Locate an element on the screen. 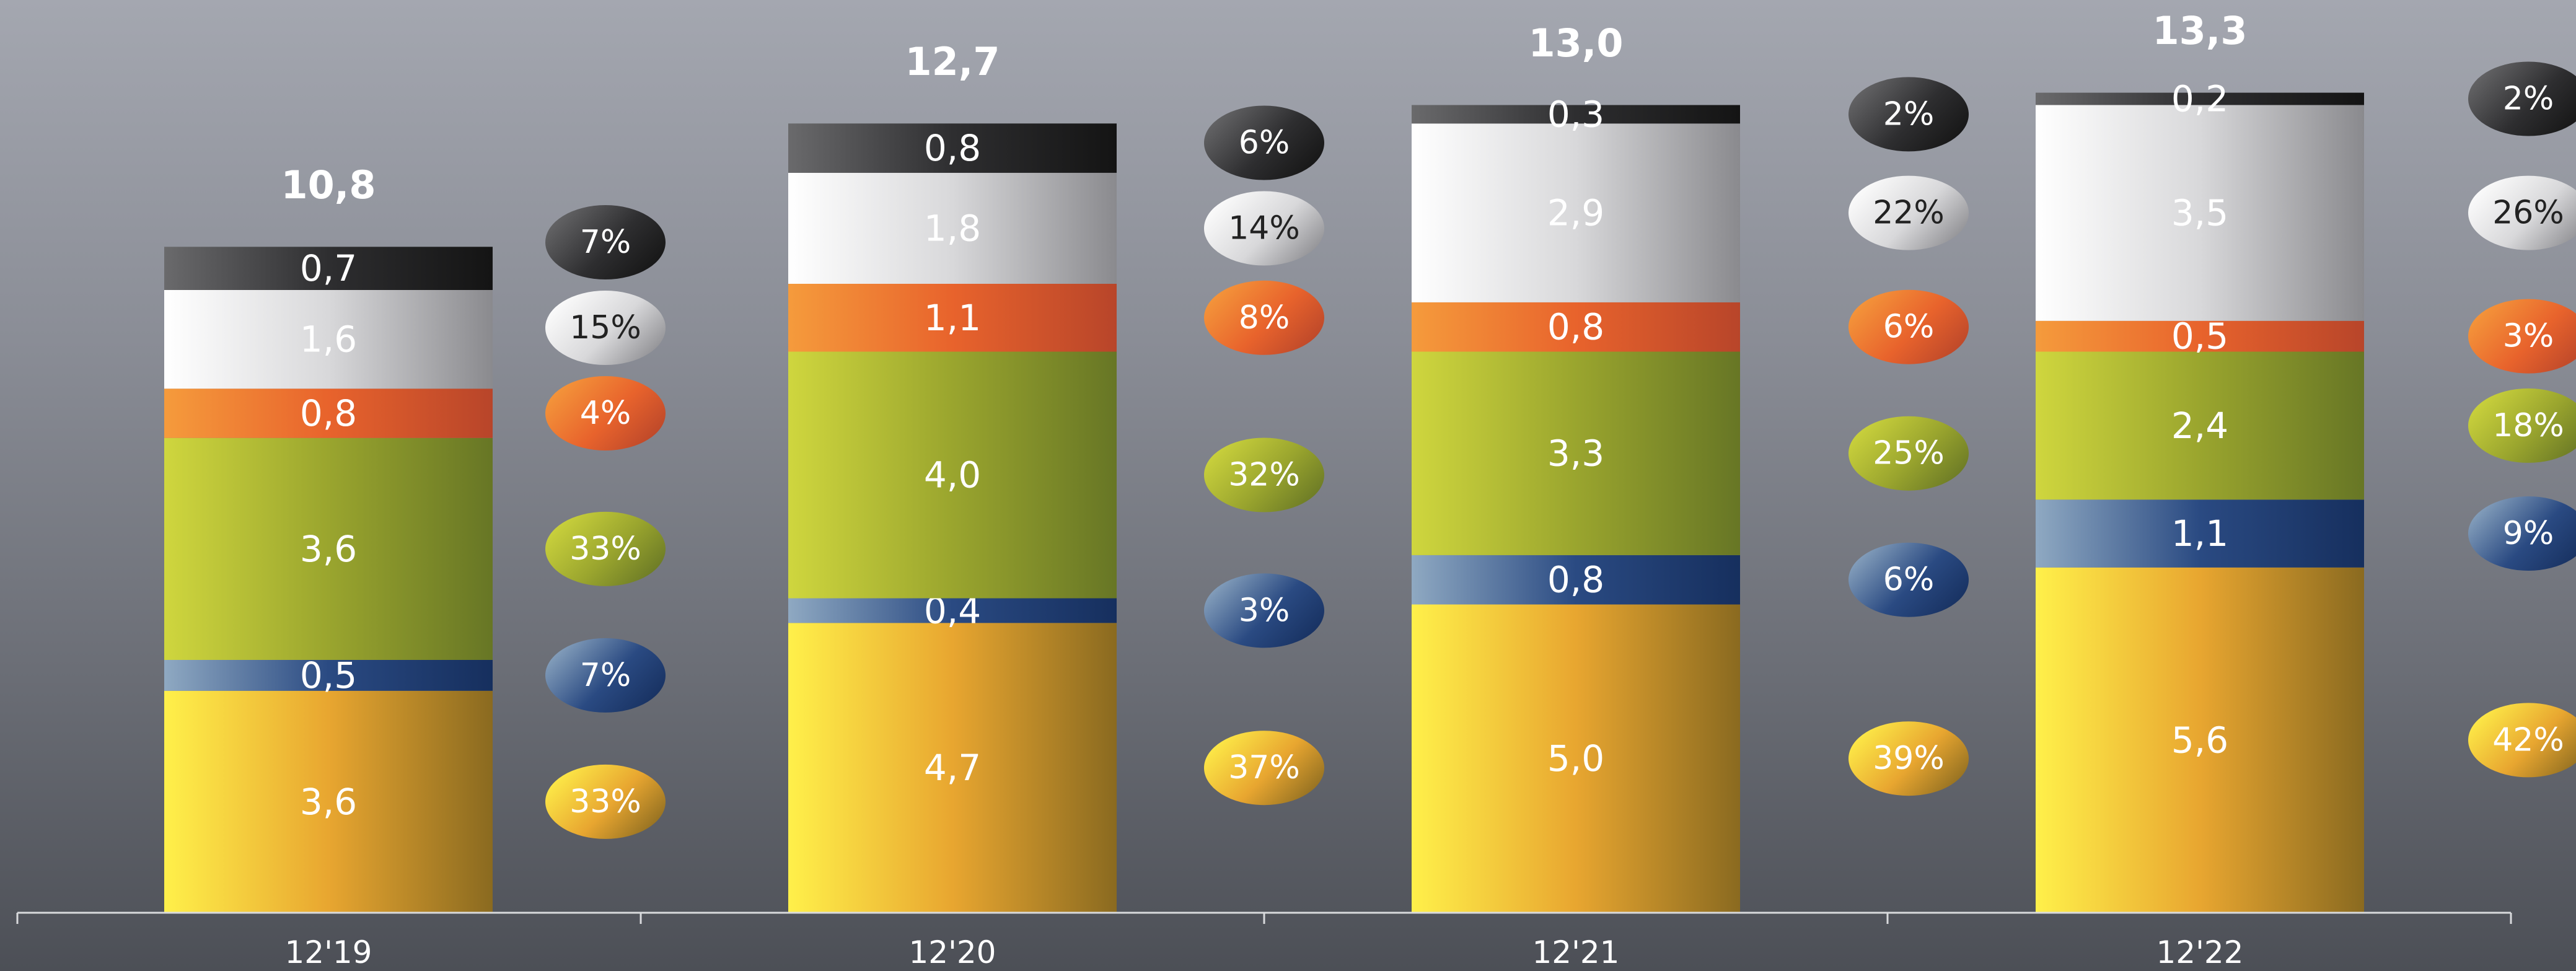  percent-label: 22% is located at coordinates (1909, 213).